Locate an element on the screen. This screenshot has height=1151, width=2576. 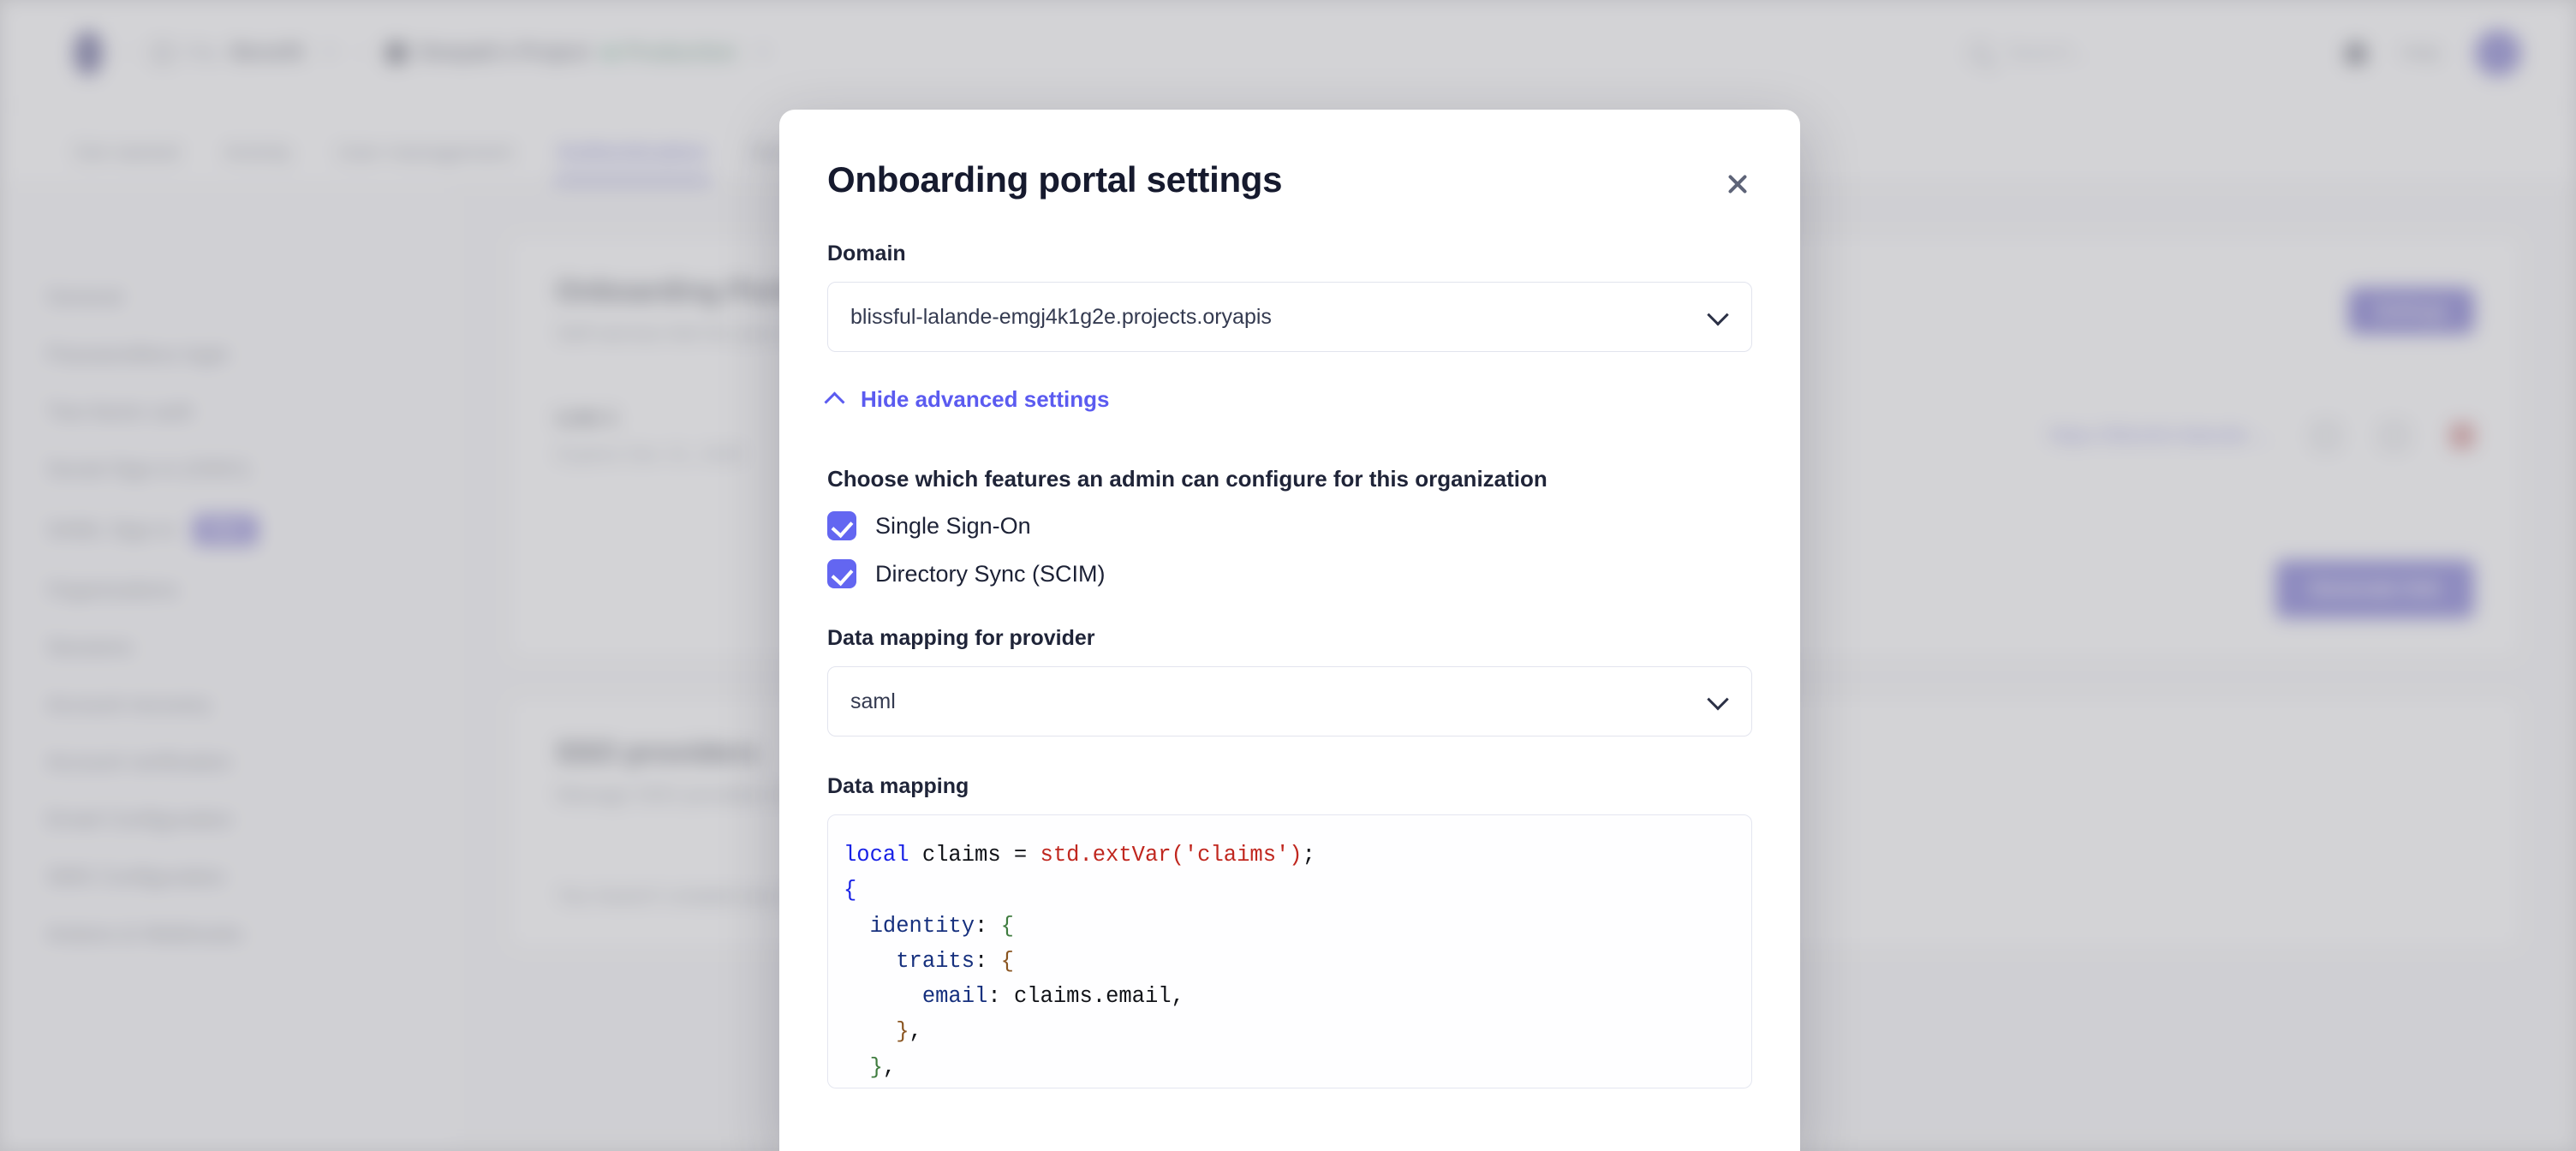
checkbox-single-sign-on is located at coordinates (841, 525).